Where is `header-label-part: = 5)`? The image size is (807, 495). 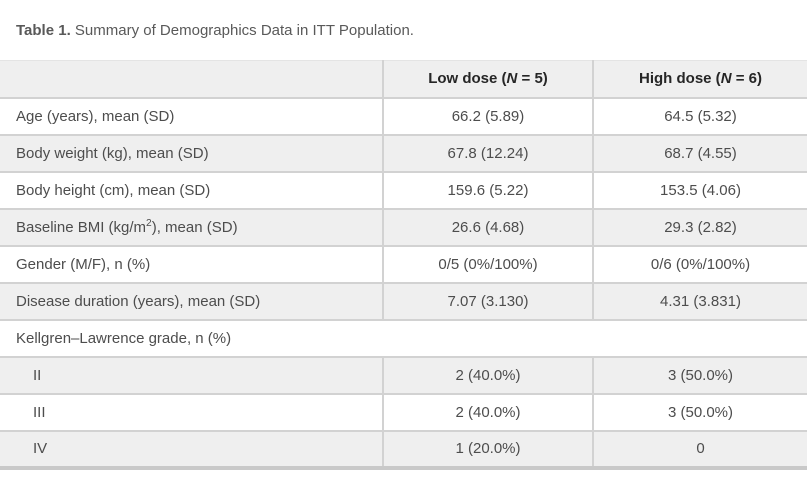
header-label-part: = 5) is located at coordinates (532, 79).